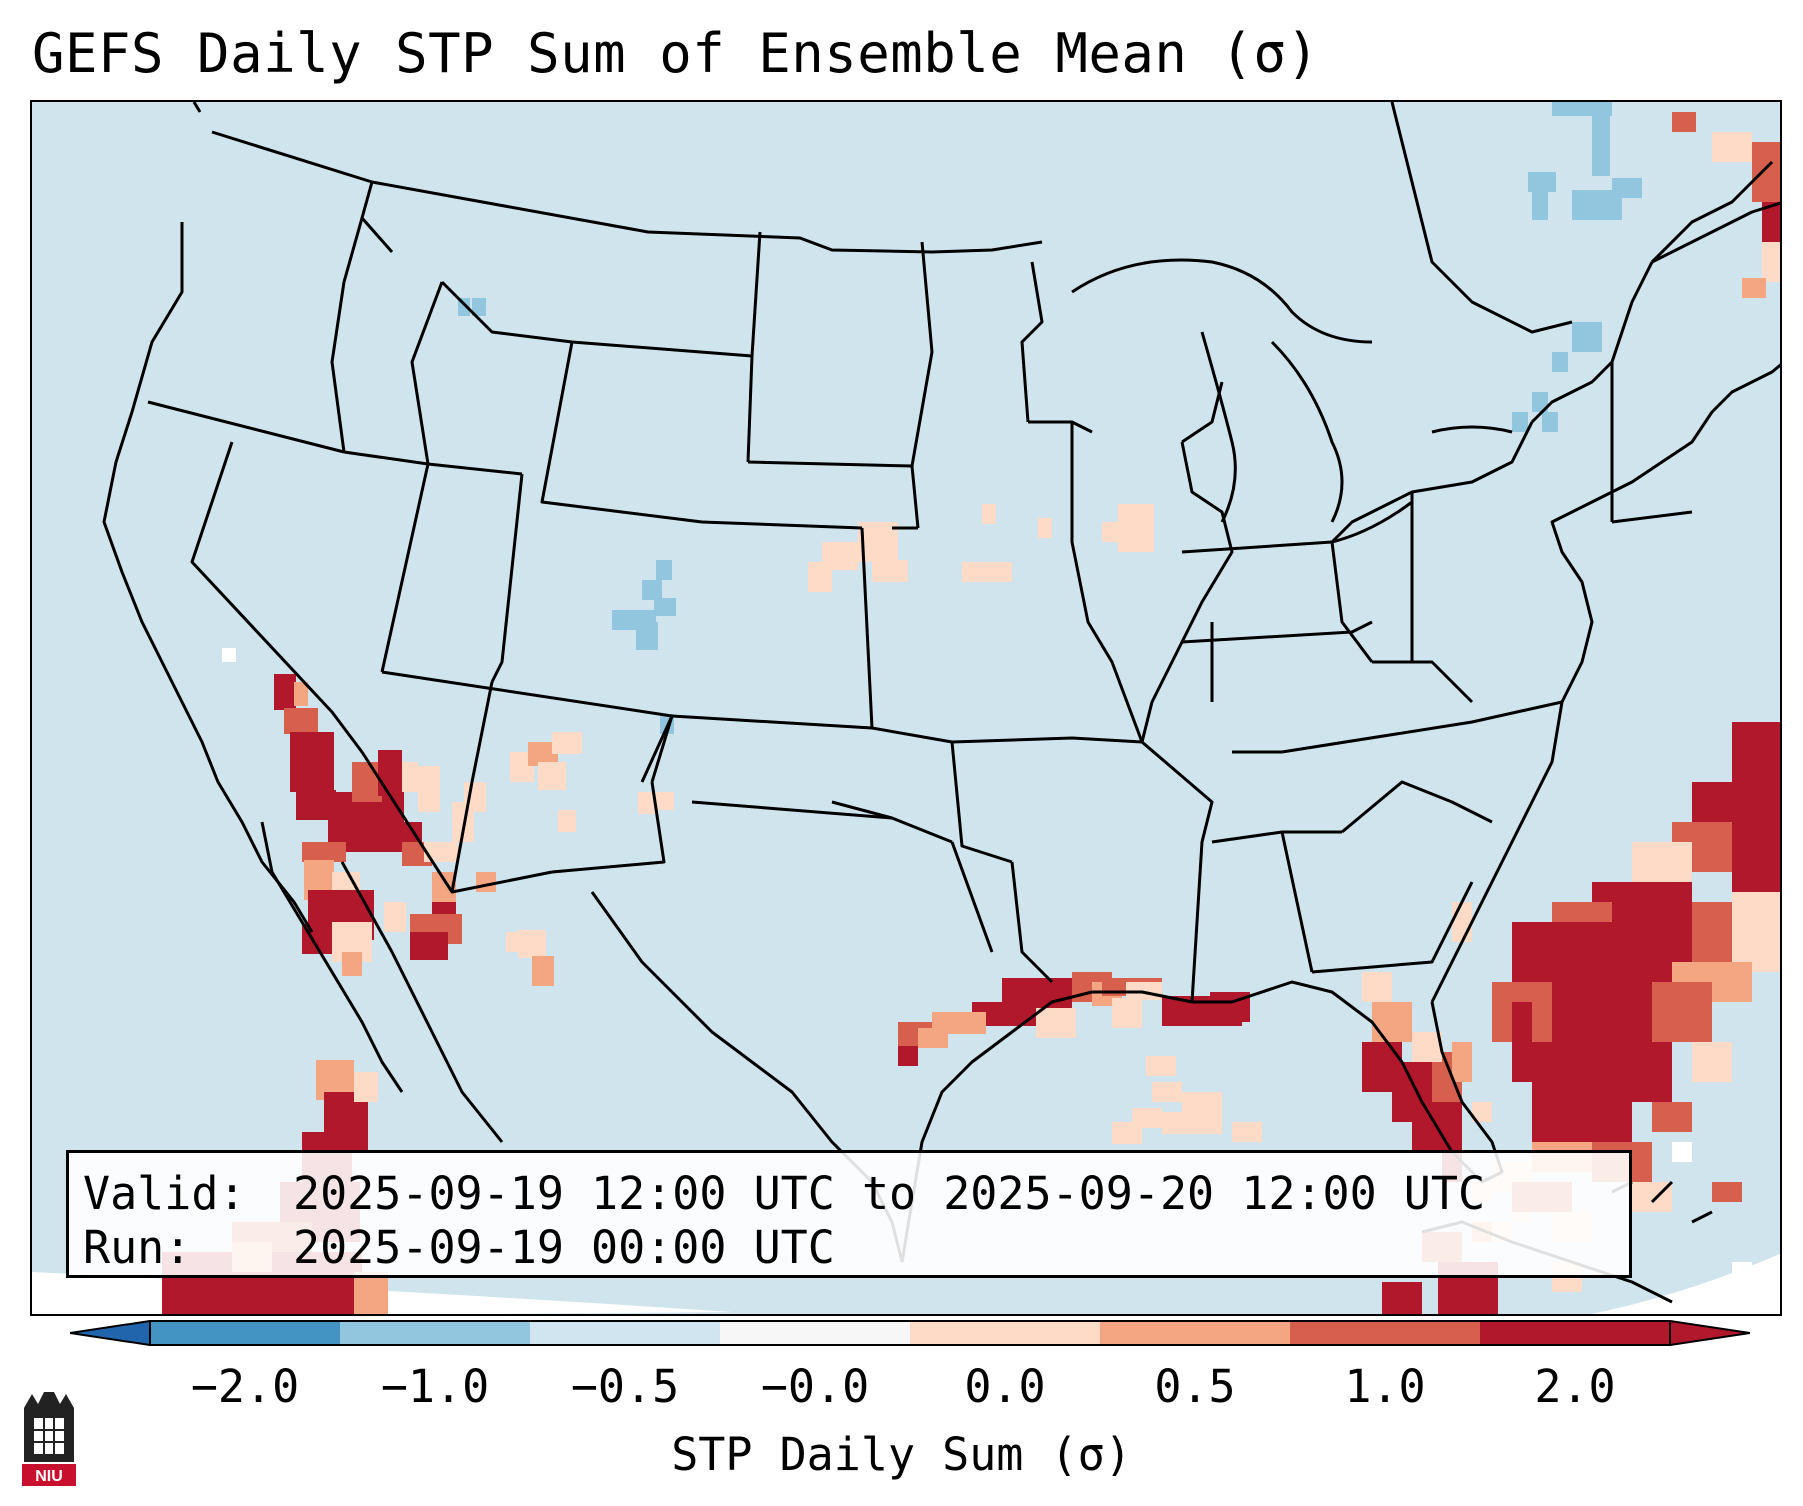 The width and height of the screenshot is (1803, 1506). What do you see at coordinates (1385, 1386) in the screenshot?
I see `colorbar-tick-label: 1.0` at bounding box center [1385, 1386].